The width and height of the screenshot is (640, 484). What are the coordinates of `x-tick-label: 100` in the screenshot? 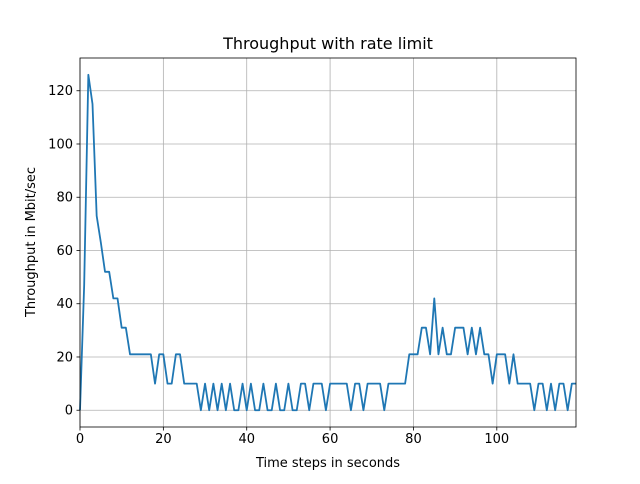 It's located at (496, 439).